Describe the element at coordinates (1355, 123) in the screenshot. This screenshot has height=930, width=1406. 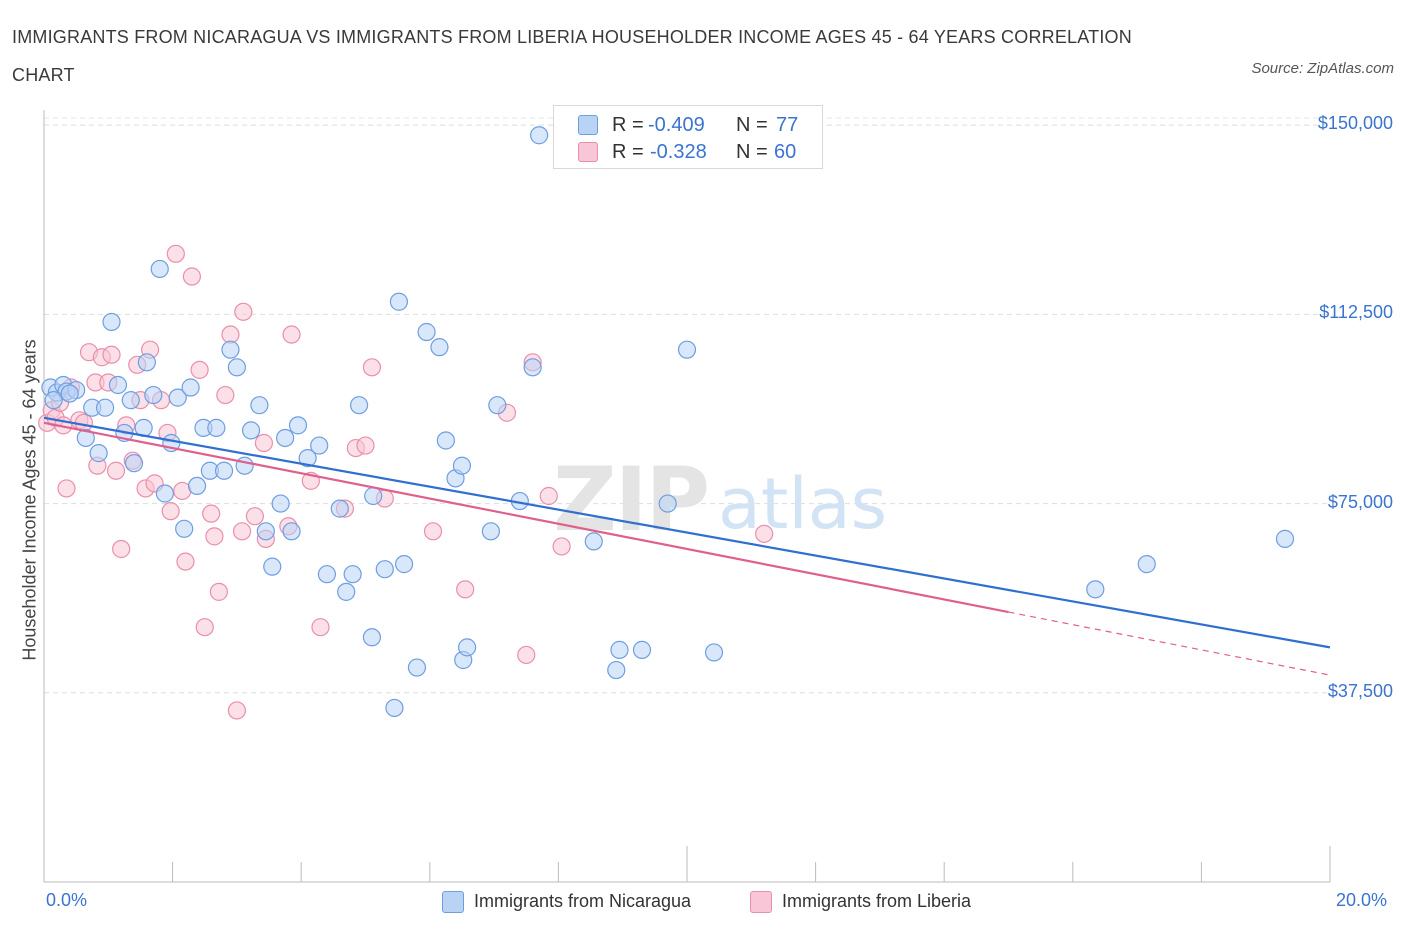
I see `y-tick-label: $150,000` at that location.